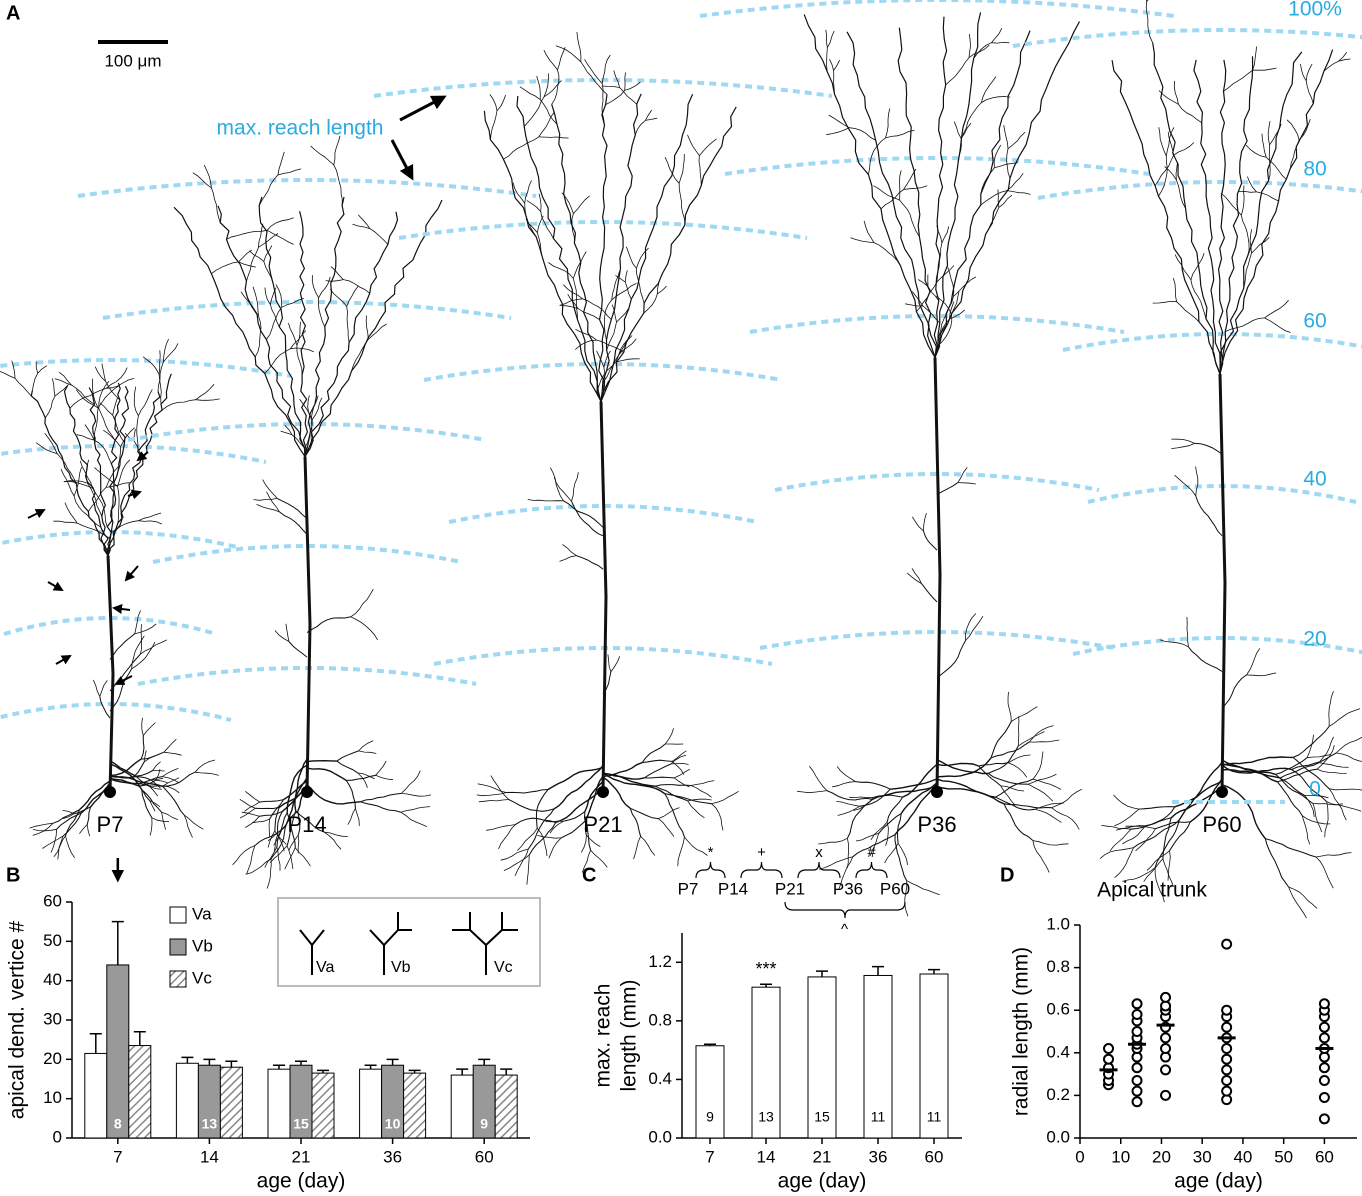 The width and height of the screenshot is (1362, 1196). What do you see at coordinates (1315, 10) in the screenshot?
I see `percent-label: 100%` at bounding box center [1315, 10].